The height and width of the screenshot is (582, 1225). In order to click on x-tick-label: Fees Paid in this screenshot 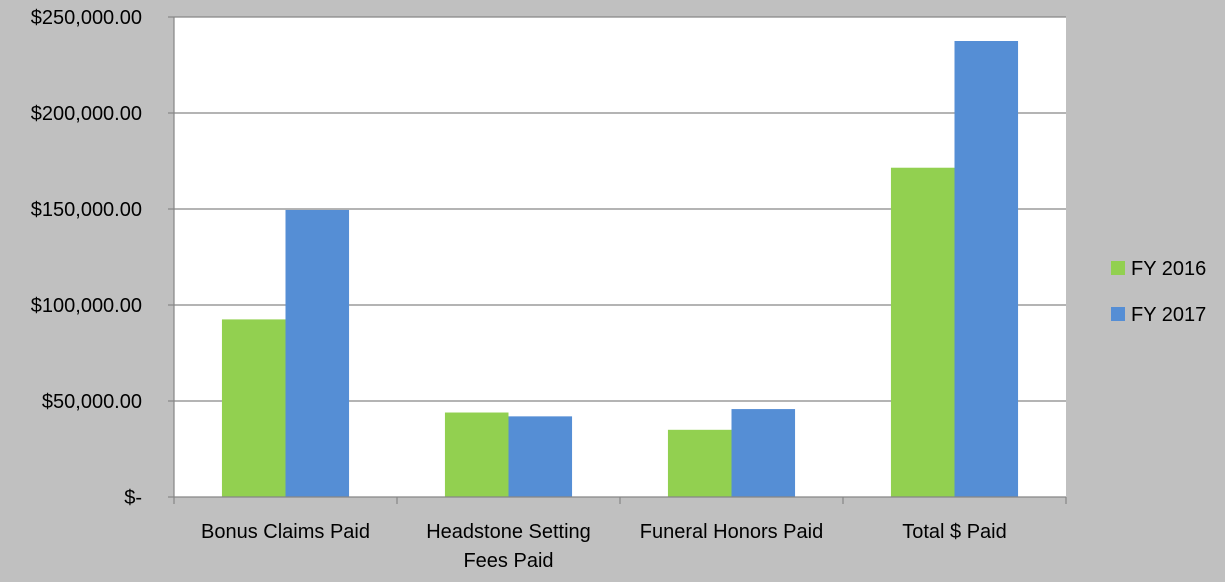, I will do `click(508, 561)`.